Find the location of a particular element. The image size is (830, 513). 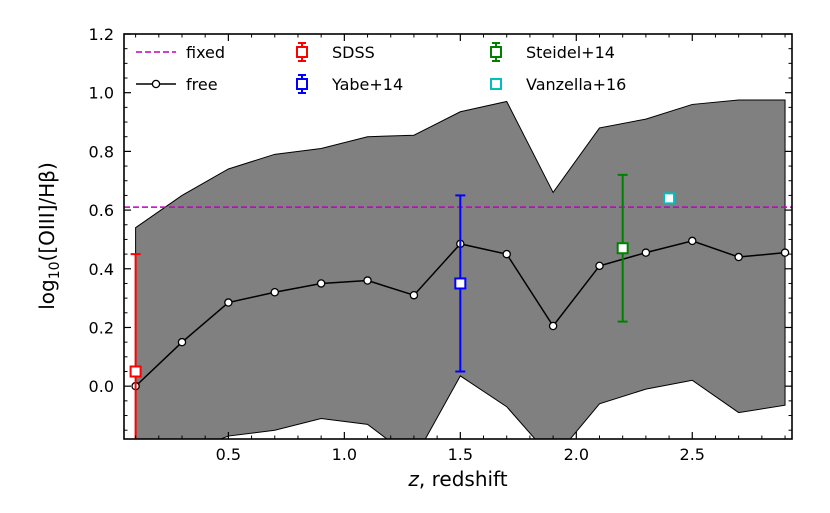

yabe-14-point is located at coordinates (460, 283).